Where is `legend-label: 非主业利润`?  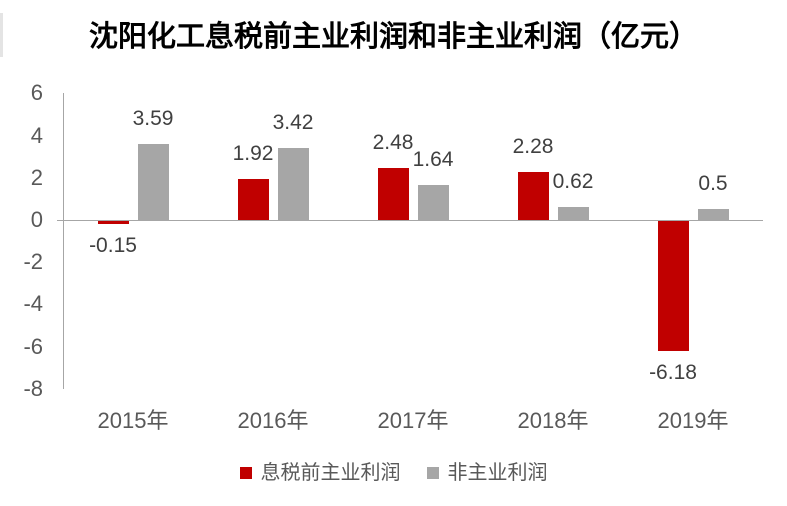 legend-label: 非主业利润 is located at coordinates (497, 473).